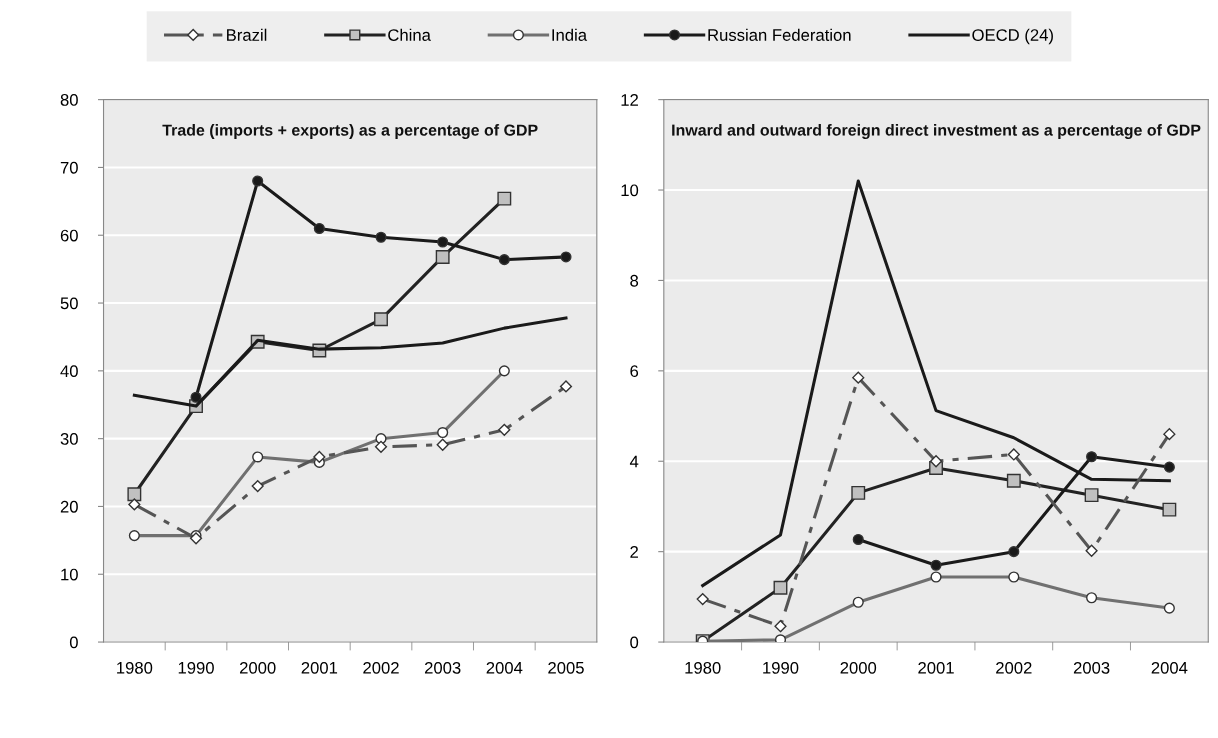 This screenshot has width=1218, height=738. What do you see at coordinates (634, 461) in the screenshot?
I see `y-tick-label: 4` at bounding box center [634, 461].